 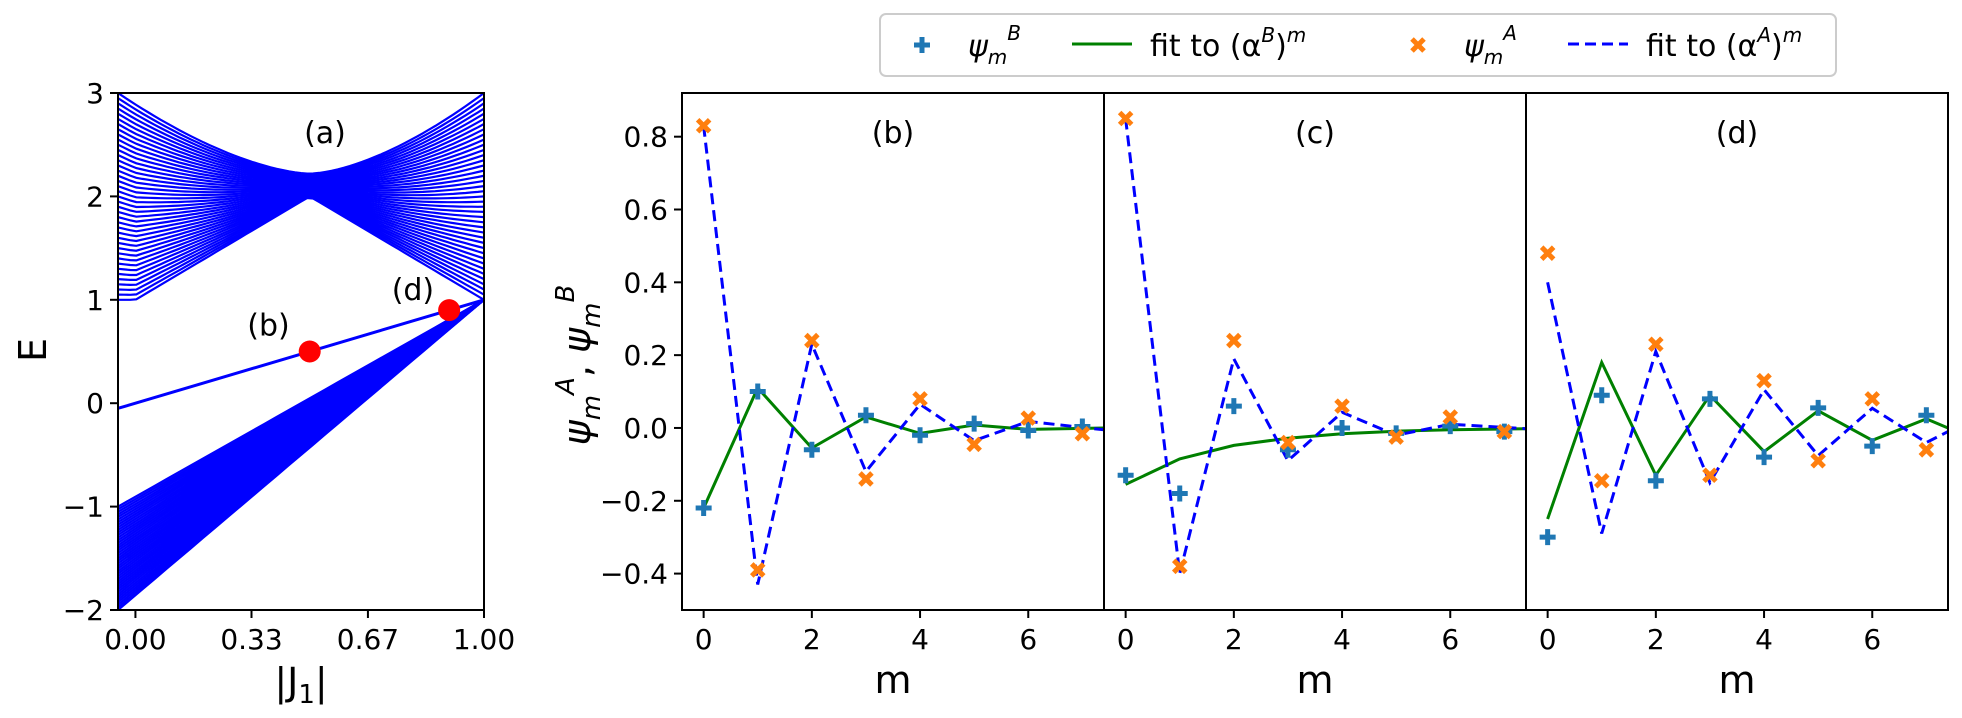 I want to click on legend-label-psiA: ψmA, so click(x=1490, y=45).